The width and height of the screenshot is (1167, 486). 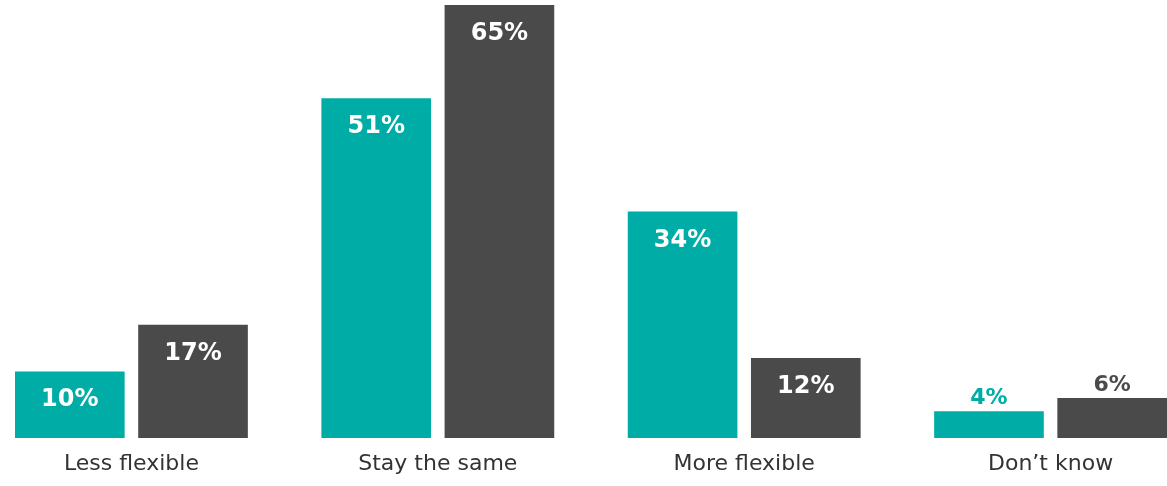 What do you see at coordinates (193, 351) in the screenshot?
I see `data-label: 17%` at bounding box center [193, 351].